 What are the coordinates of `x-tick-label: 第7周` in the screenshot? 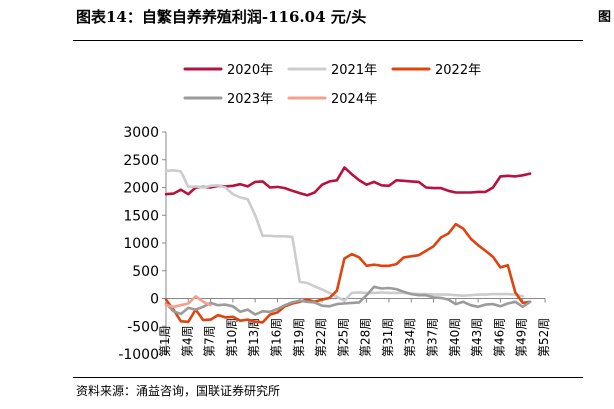 It's located at (210, 341).